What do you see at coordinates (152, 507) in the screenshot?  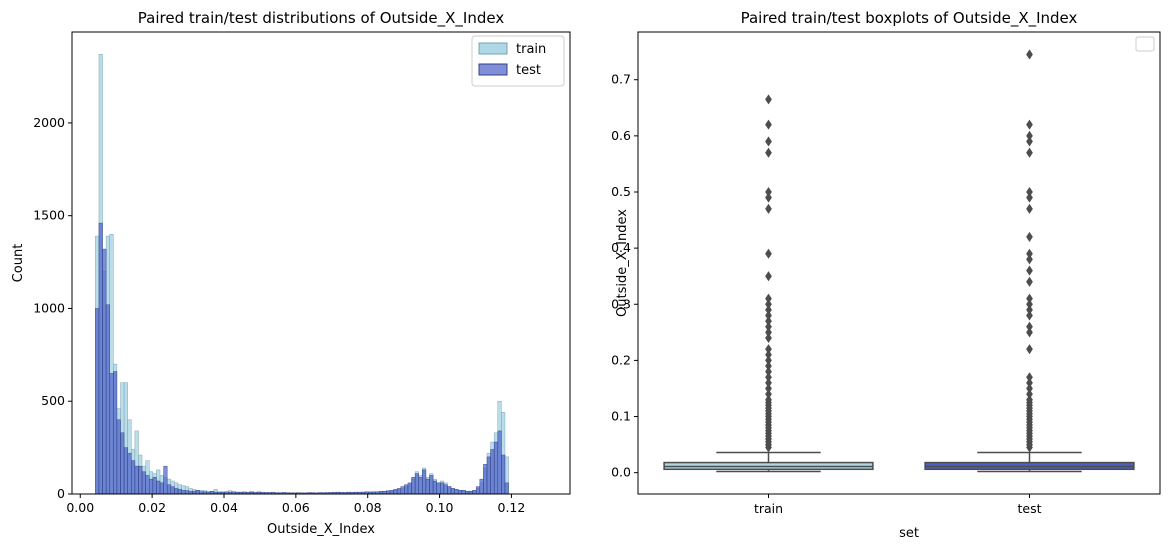 I see `x-tick-label: 0.02` at bounding box center [152, 507].